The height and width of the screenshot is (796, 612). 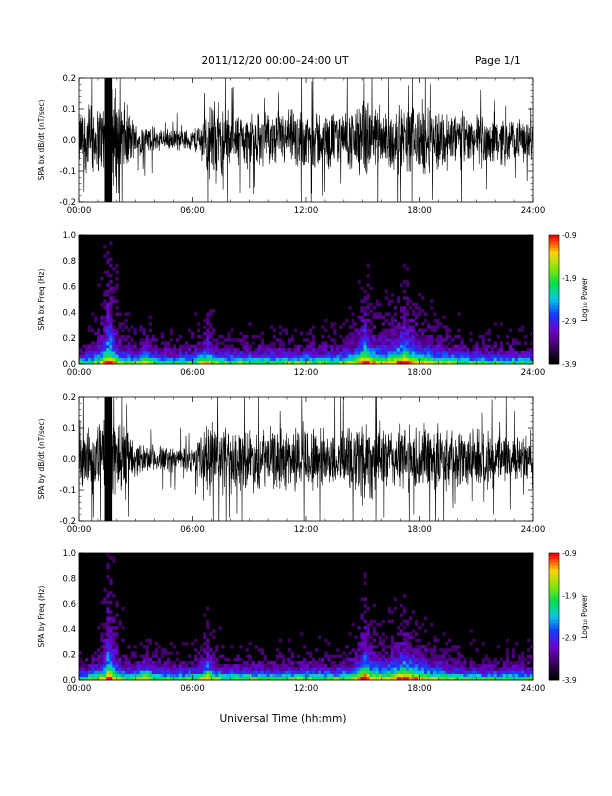 I want to click on x-tick-label: 24:00, so click(x=533, y=689).